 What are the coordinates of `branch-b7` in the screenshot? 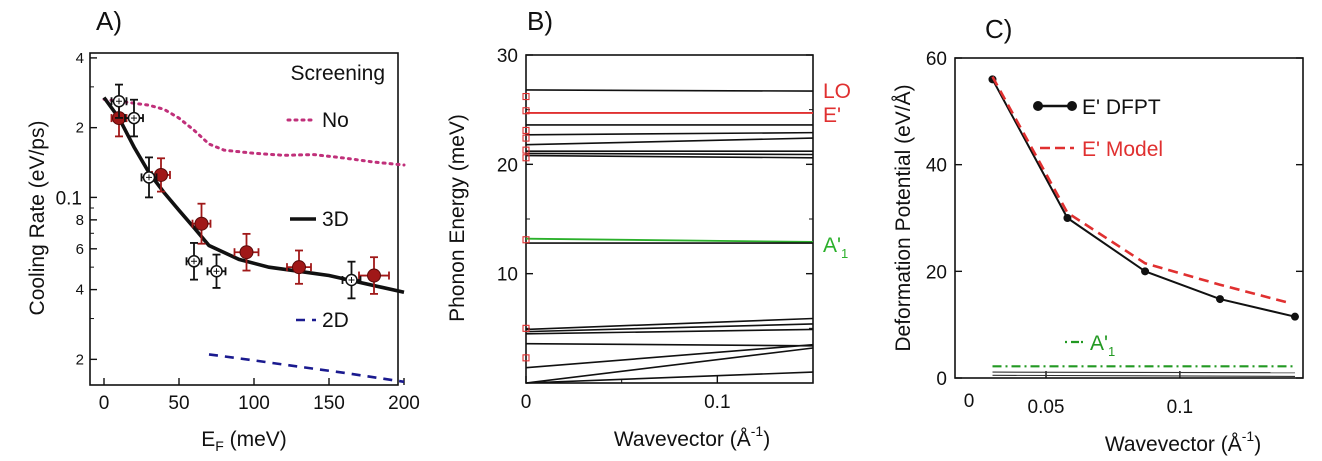 It's located at (669, 154).